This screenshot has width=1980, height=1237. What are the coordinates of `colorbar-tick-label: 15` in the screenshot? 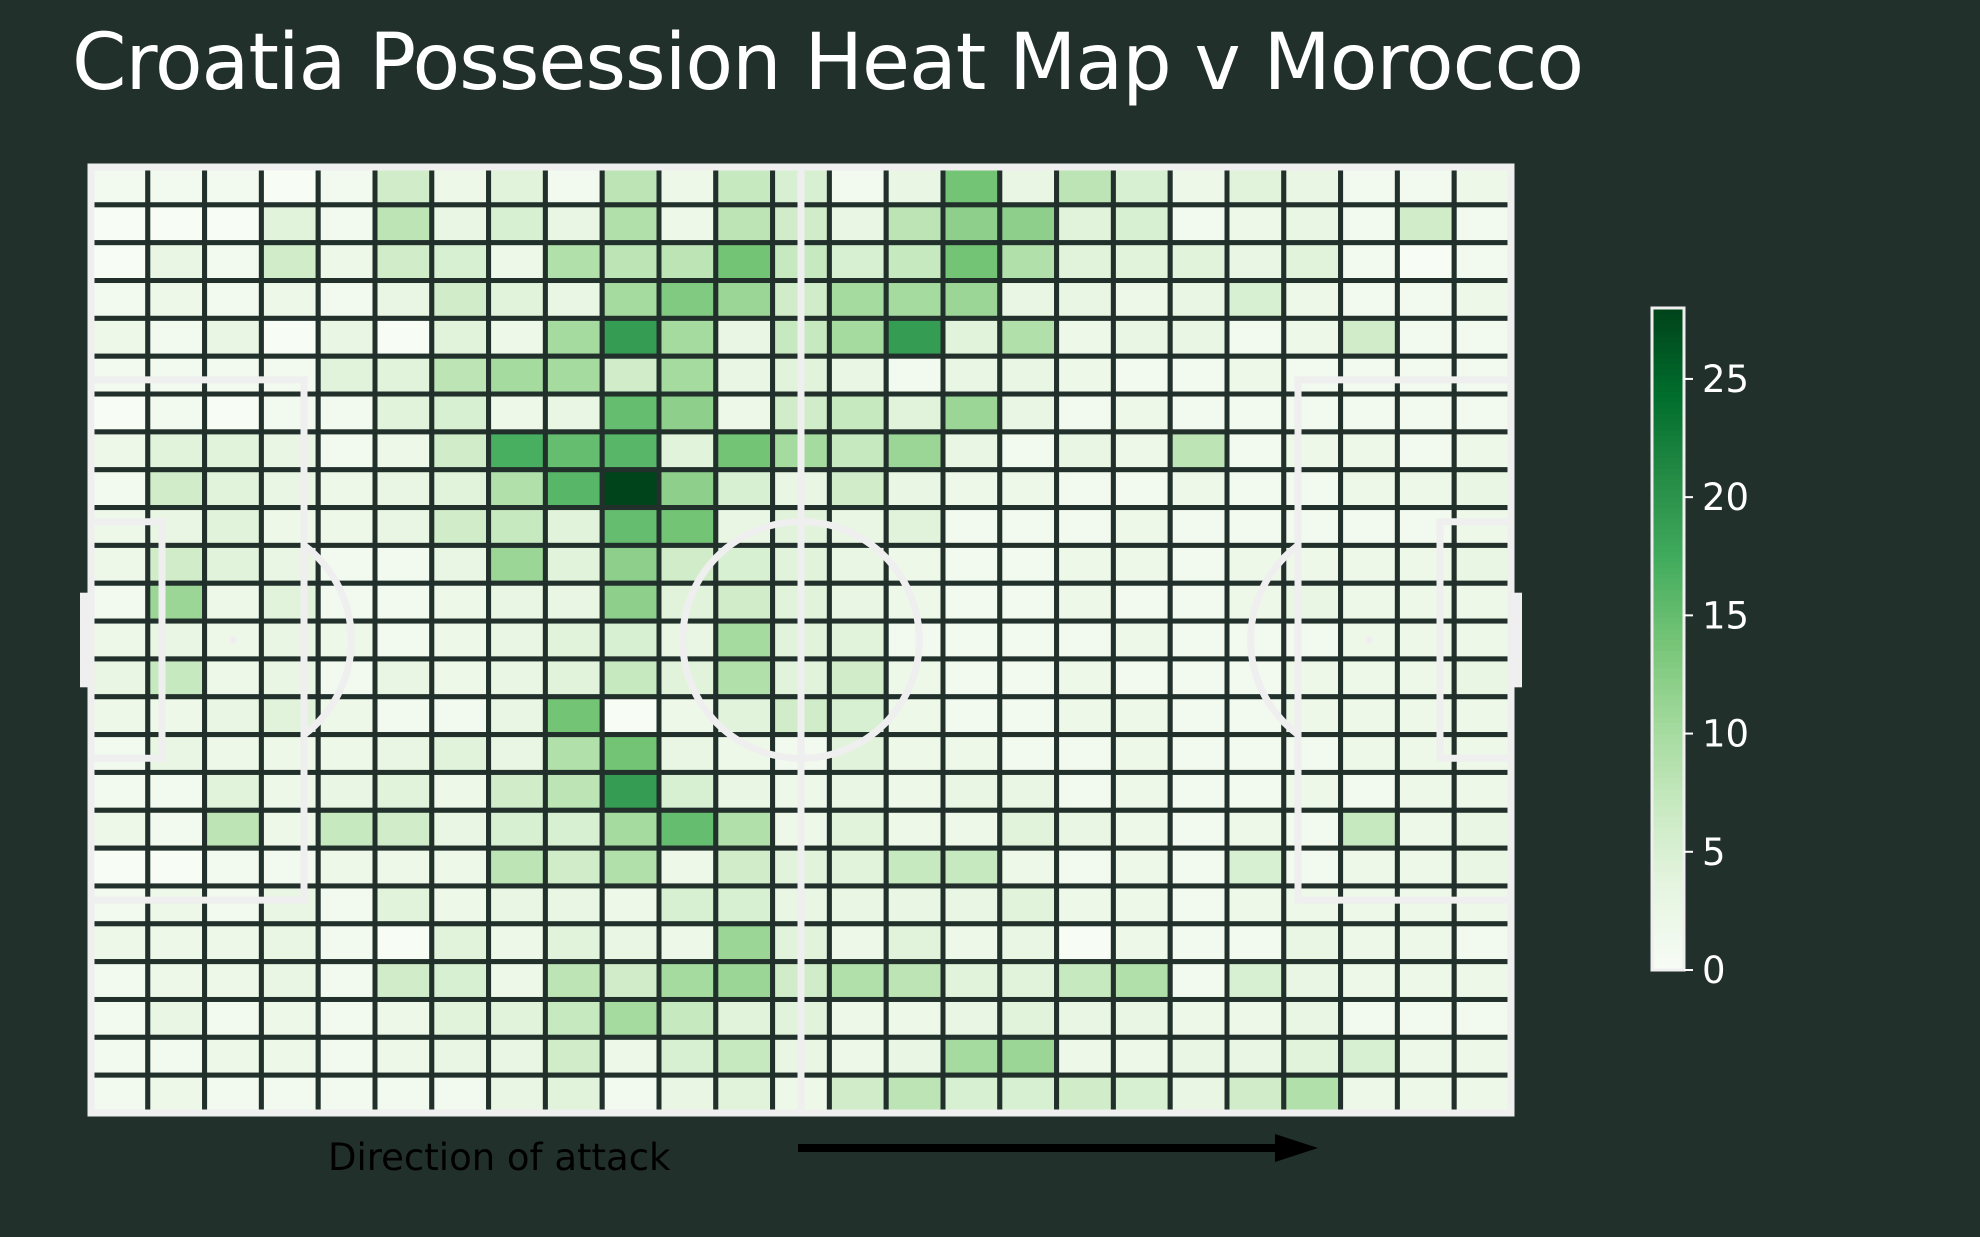 It's located at (1725, 615).